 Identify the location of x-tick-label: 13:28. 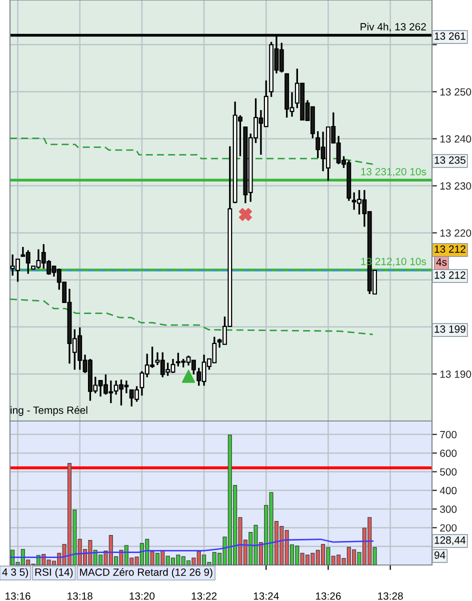
(390, 596).